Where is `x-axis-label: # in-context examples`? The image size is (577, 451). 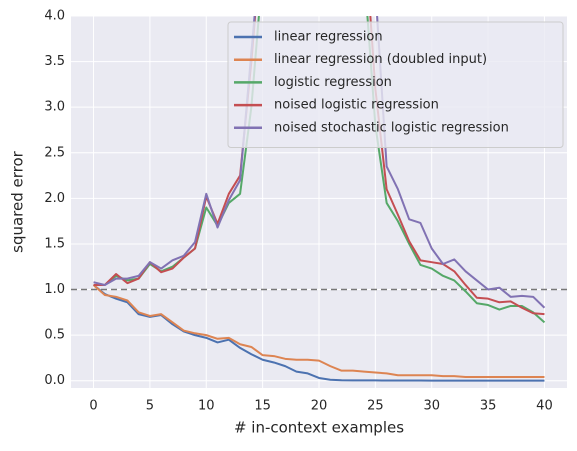 x-axis-label: # in-context examples is located at coordinates (319, 428).